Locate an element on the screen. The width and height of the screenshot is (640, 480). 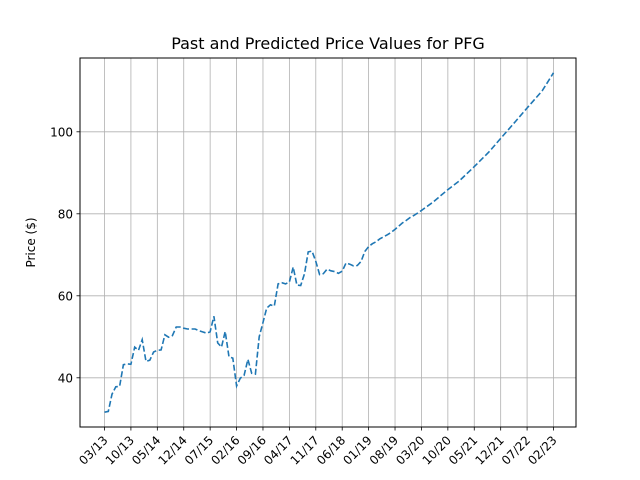
chart-title: Past and Predicted Price Values for PFG is located at coordinates (328, 43).